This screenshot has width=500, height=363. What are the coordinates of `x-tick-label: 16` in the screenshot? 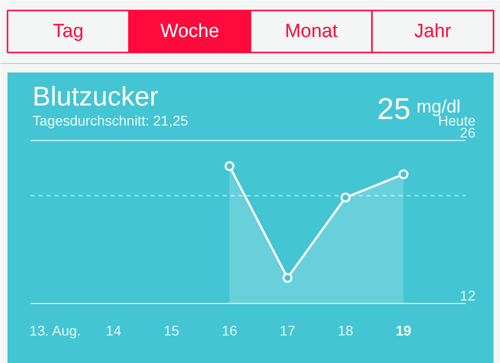 It's located at (230, 330).